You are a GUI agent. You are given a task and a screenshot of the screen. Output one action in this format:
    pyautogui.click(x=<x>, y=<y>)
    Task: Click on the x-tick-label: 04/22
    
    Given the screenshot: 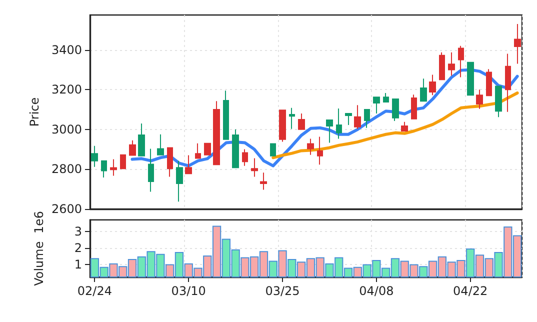 What is the action you would take?
    pyautogui.click(x=470, y=291)
    